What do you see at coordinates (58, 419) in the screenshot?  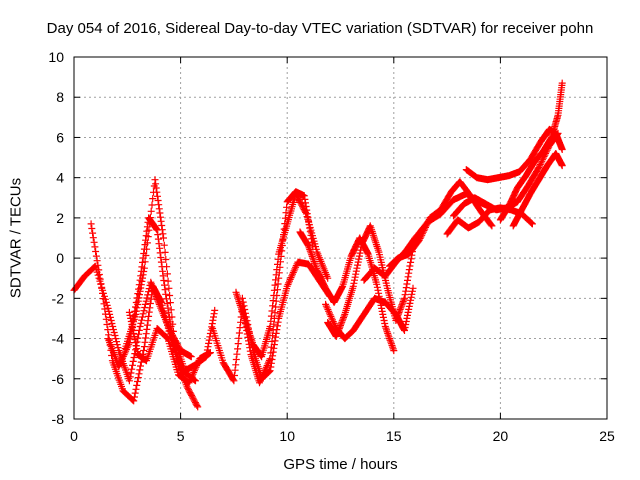 I see `y-tick-label: -8` at bounding box center [58, 419].